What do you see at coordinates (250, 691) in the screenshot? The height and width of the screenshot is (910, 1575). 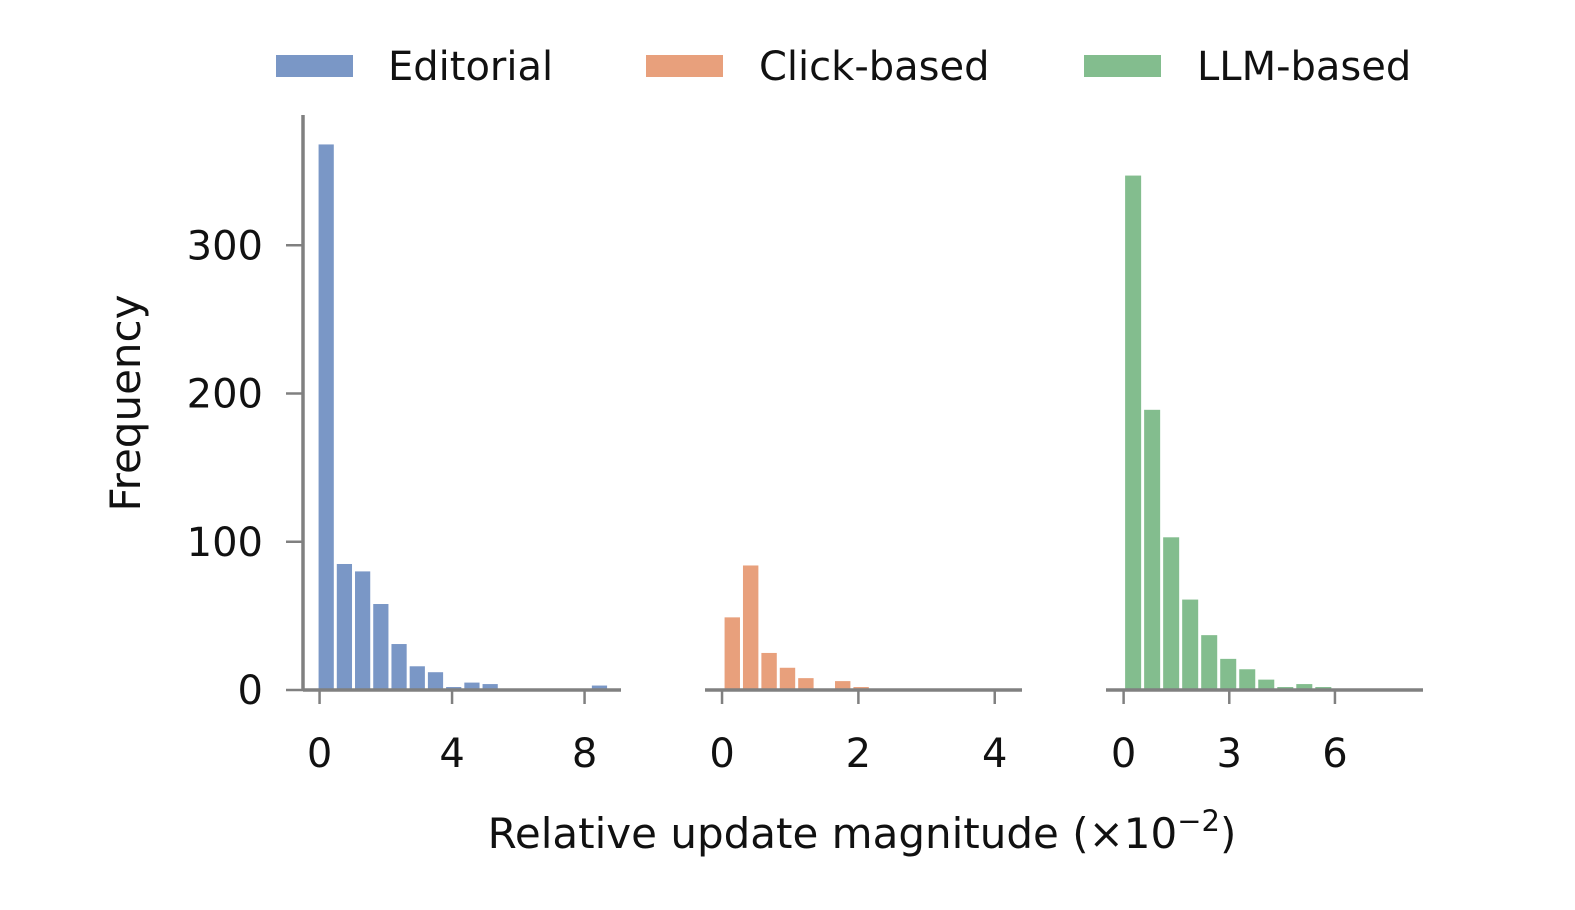 I see `y-tick-label: 0` at bounding box center [250, 691].